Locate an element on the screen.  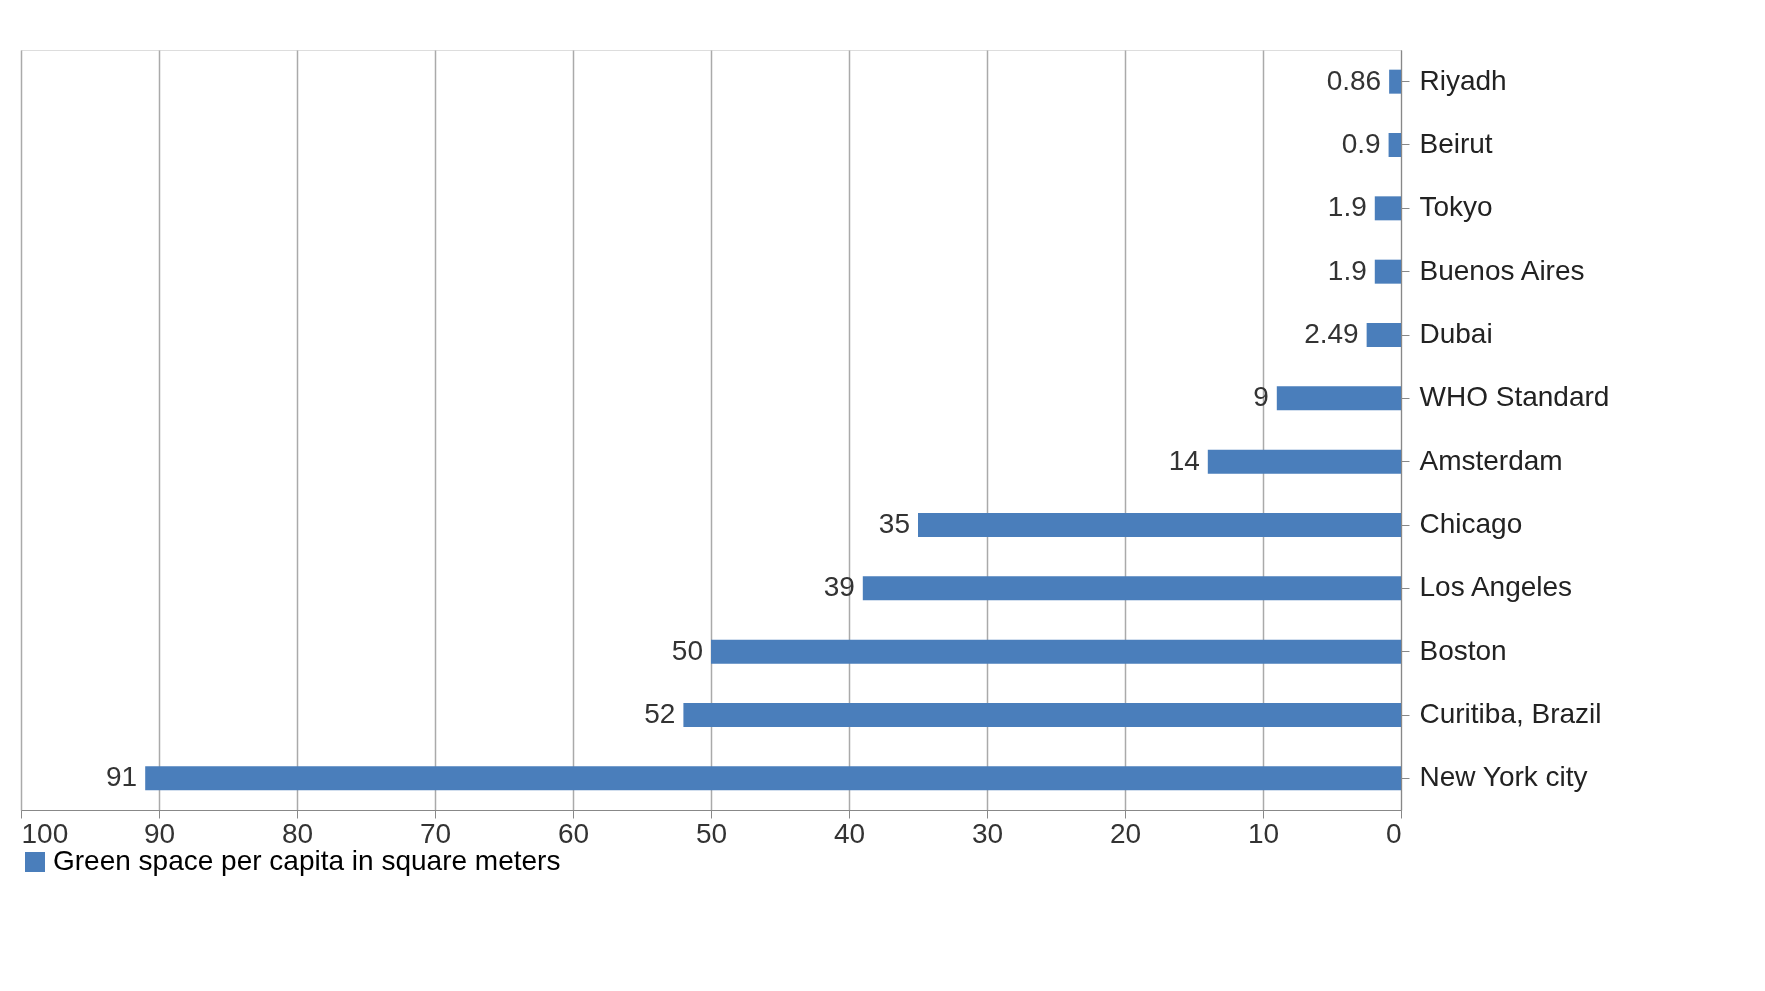
x-tick-label: 0 is located at coordinates (1393, 833).